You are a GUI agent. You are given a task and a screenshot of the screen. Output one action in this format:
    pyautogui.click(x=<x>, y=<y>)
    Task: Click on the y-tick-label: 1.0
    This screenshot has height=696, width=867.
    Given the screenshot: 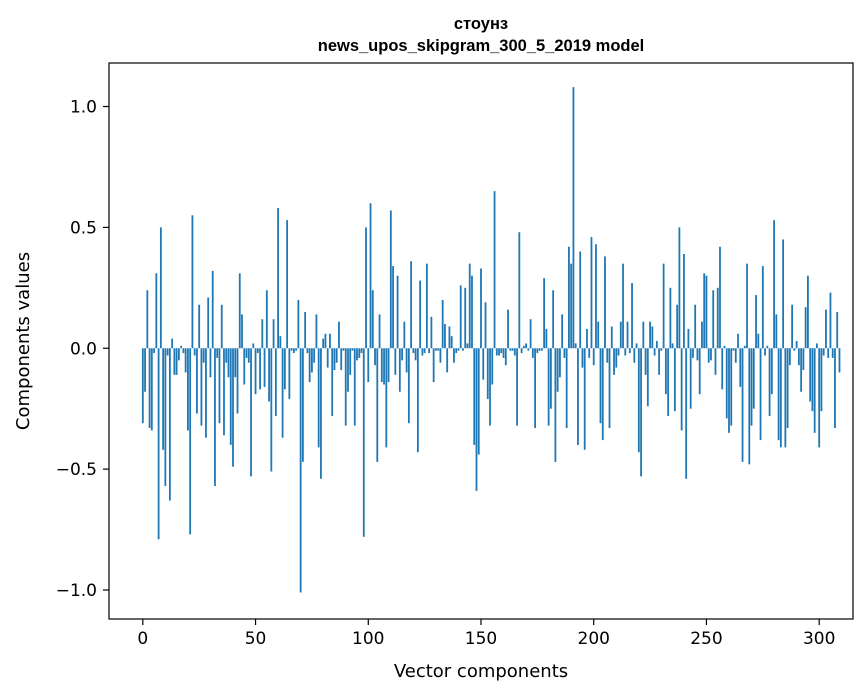 What is the action you would take?
    pyautogui.click(x=83, y=108)
    